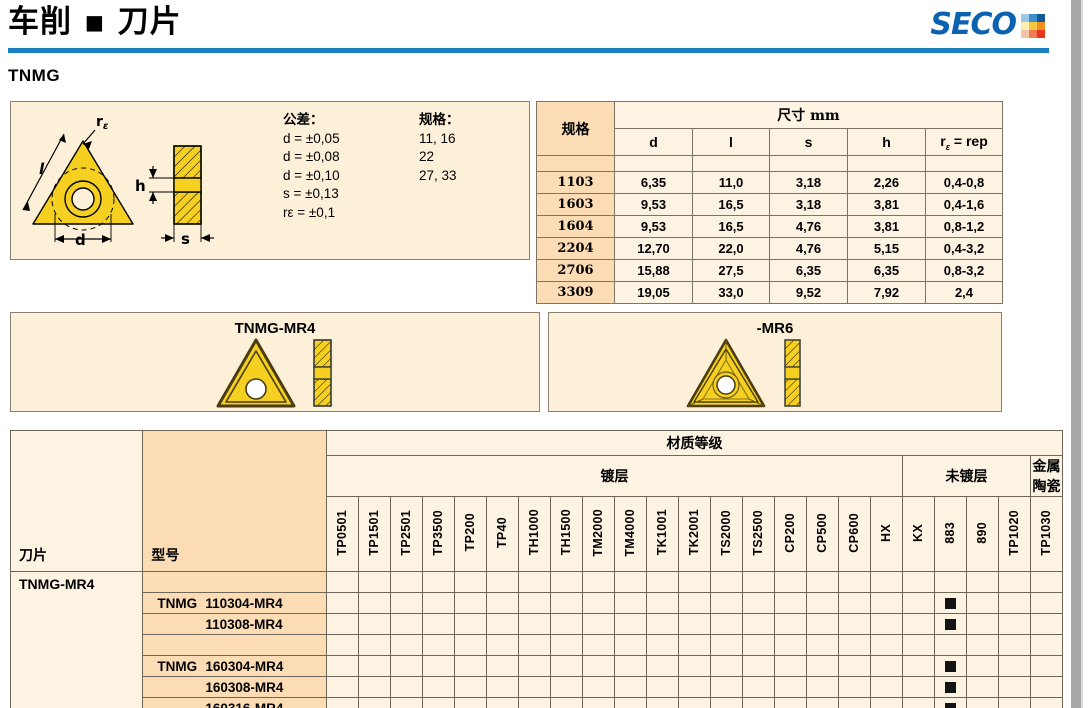 The image size is (1091, 708). What do you see at coordinates (1077, 354) in the screenshot?
I see `page-scroll-gutter` at bounding box center [1077, 354].